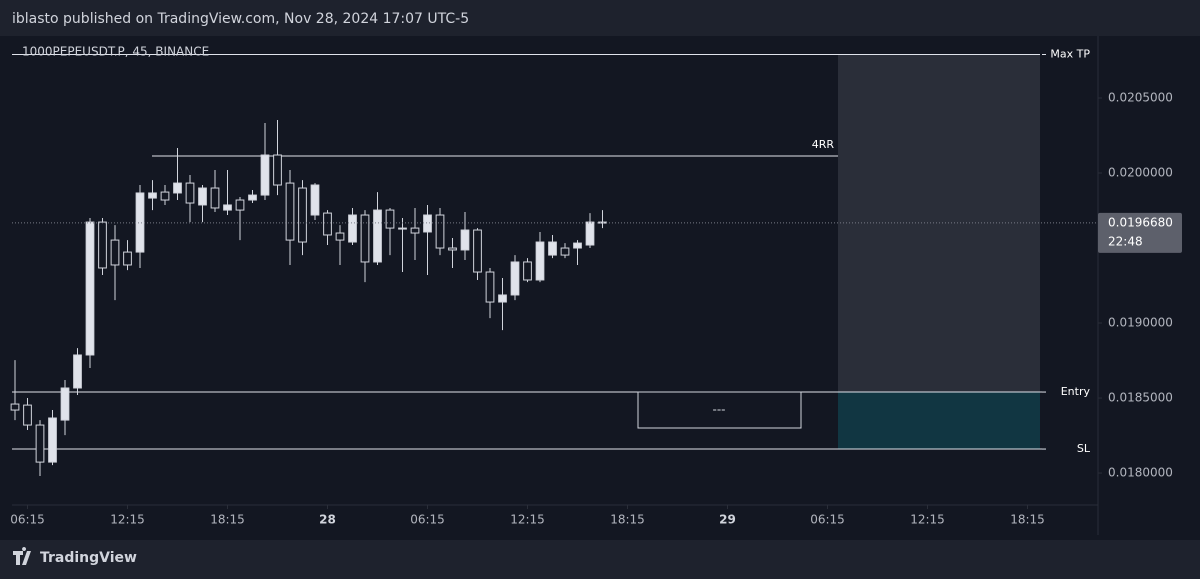  I want to click on x-tick-label: 28, so click(327, 520).